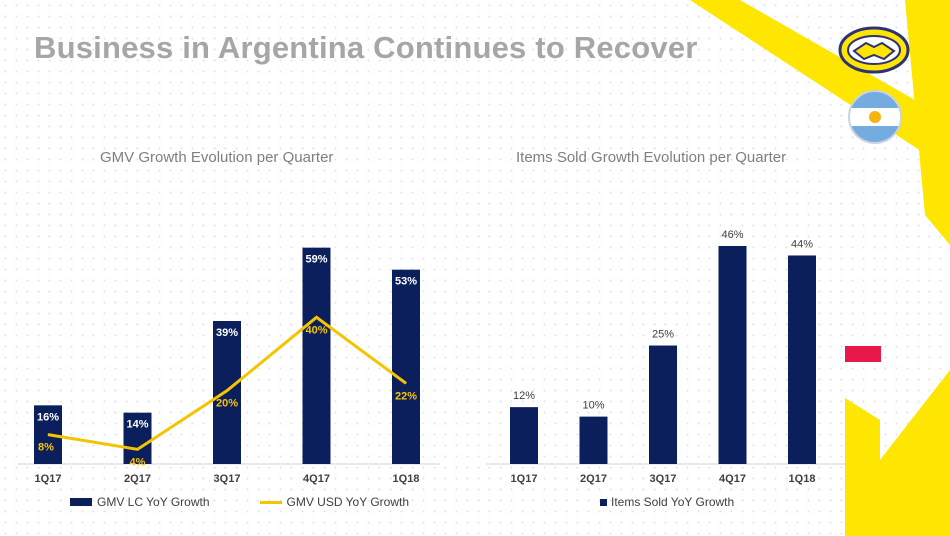 Image resolution: width=950 pixels, height=536 pixels. Describe the element at coordinates (892, 498) in the screenshot. I see `yellow-check-inner` at that location.